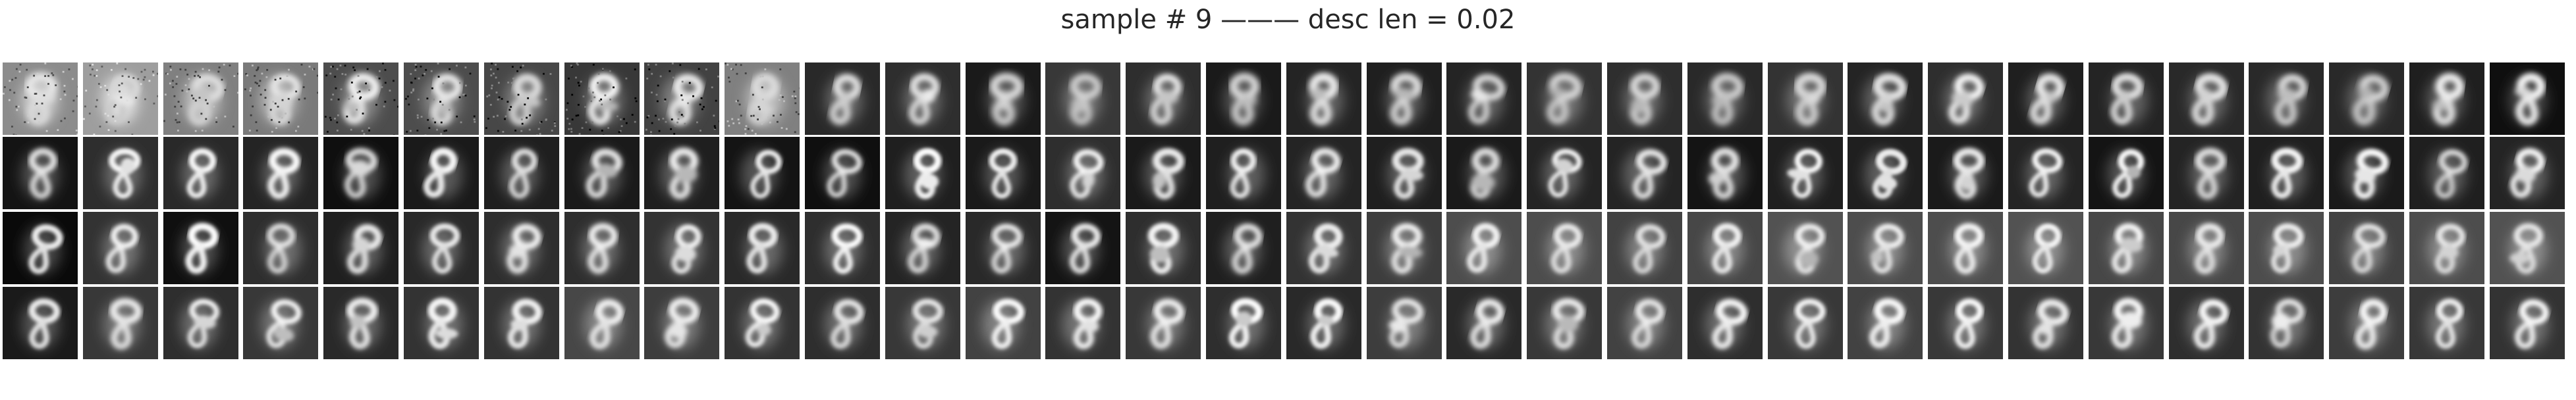  I want to click on figure-title: sample # 9 ——— desc len = 0.02, so click(1288, 20).